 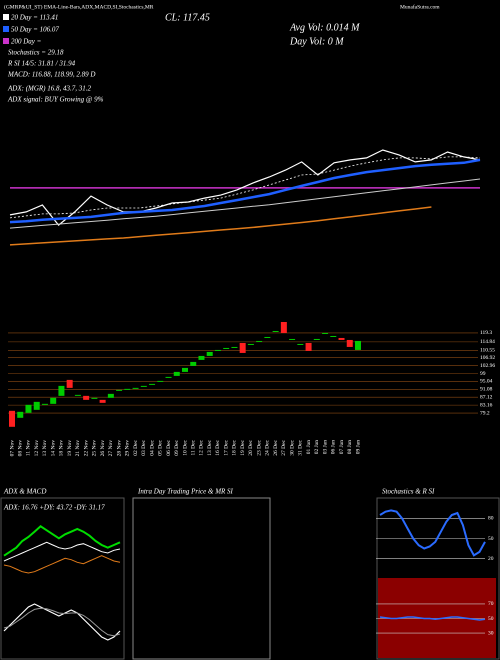 I want to click on x-tick-label: 19 Nov, so click(x=70, y=448).